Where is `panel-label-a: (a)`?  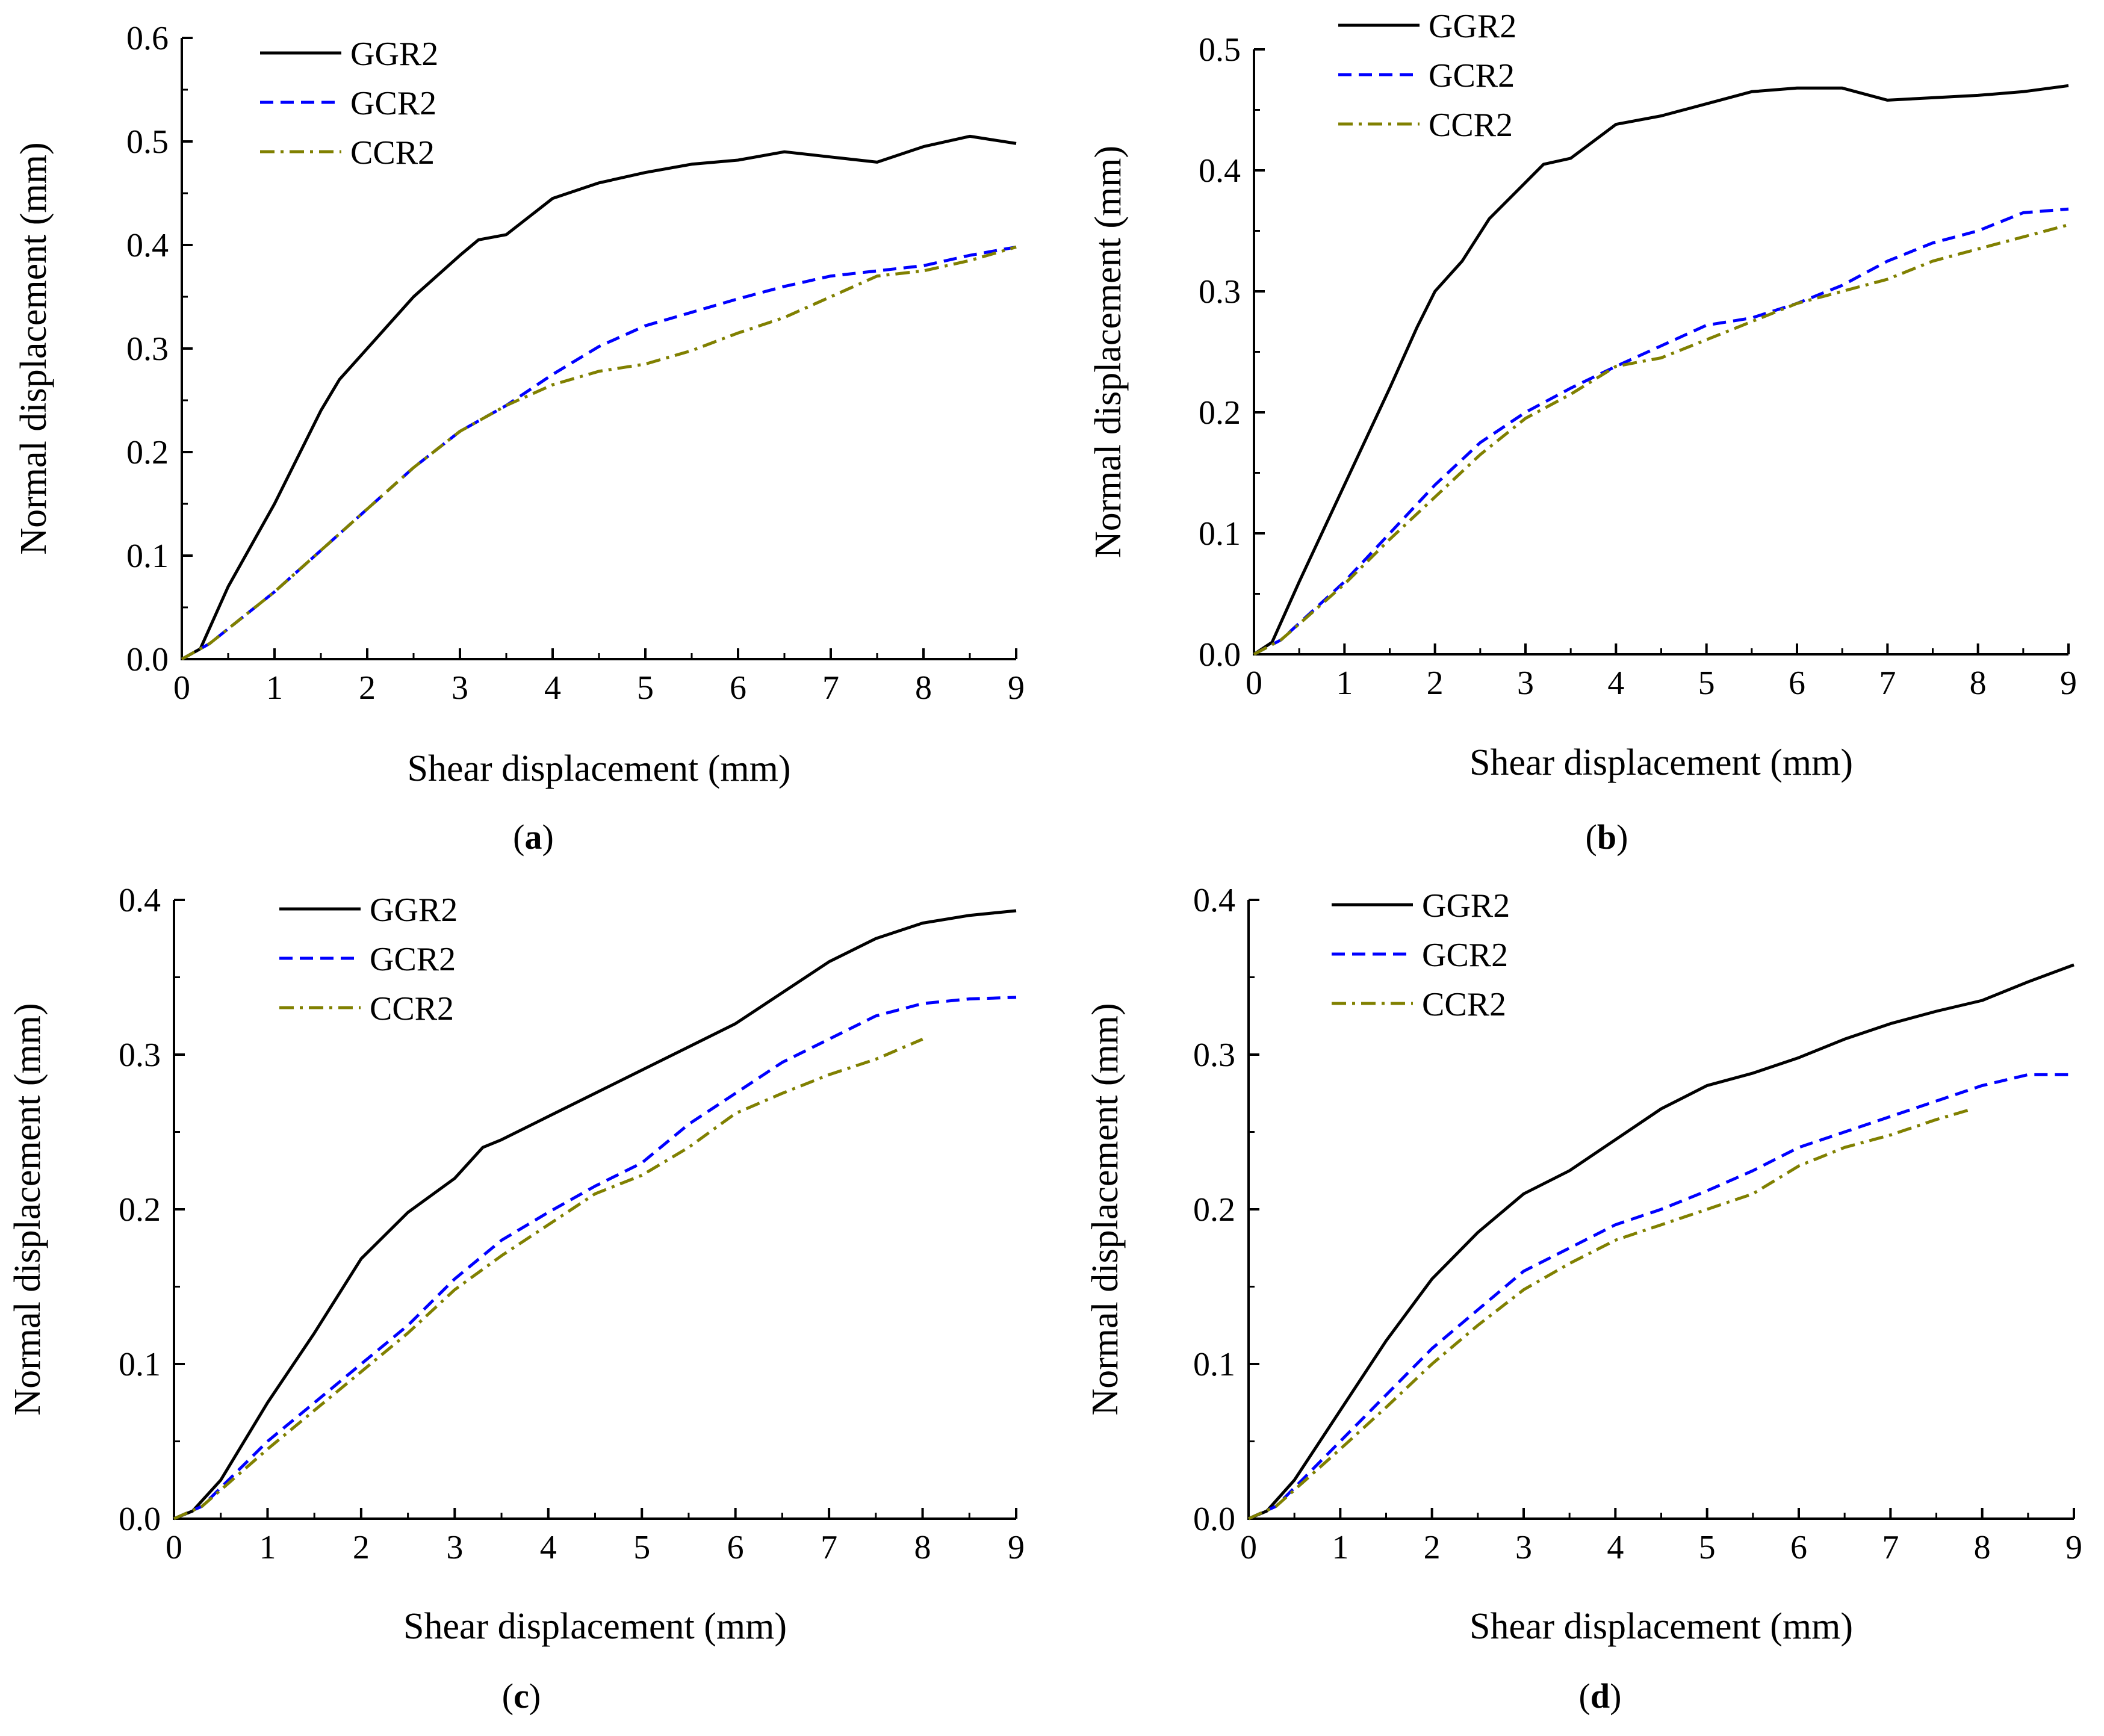 panel-label-a: (a) is located at coordinates (533, 837).